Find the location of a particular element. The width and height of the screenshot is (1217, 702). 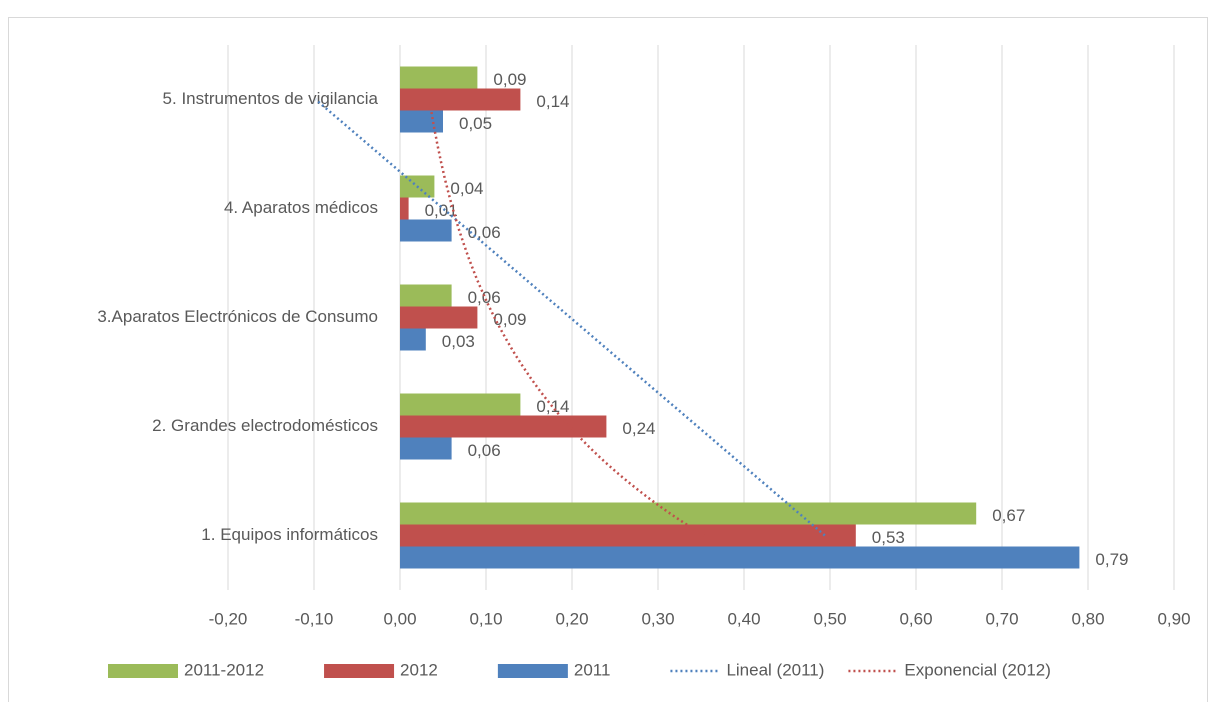

value-label: 0,79 is located at coordinates (1111, 559).